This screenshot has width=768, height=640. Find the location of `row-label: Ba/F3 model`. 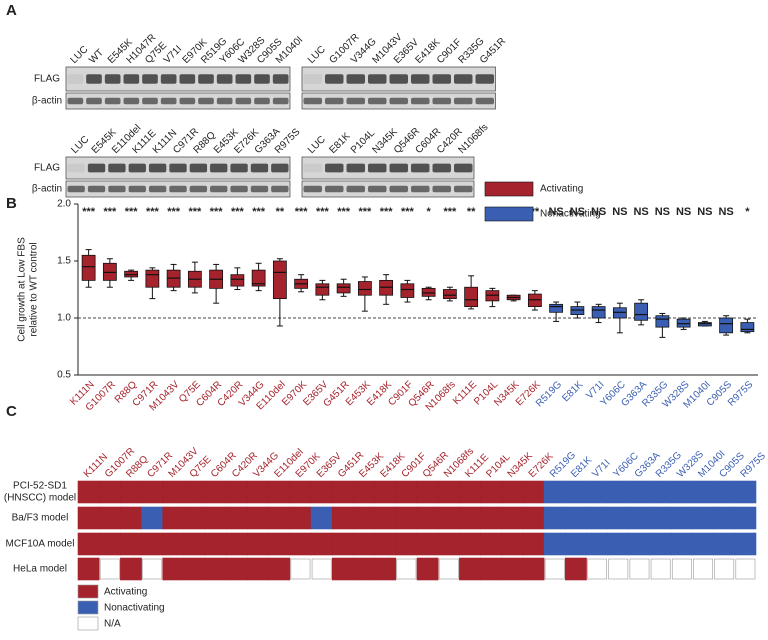

row-label: Ba/F3 model is located at coordinates (40, 518).